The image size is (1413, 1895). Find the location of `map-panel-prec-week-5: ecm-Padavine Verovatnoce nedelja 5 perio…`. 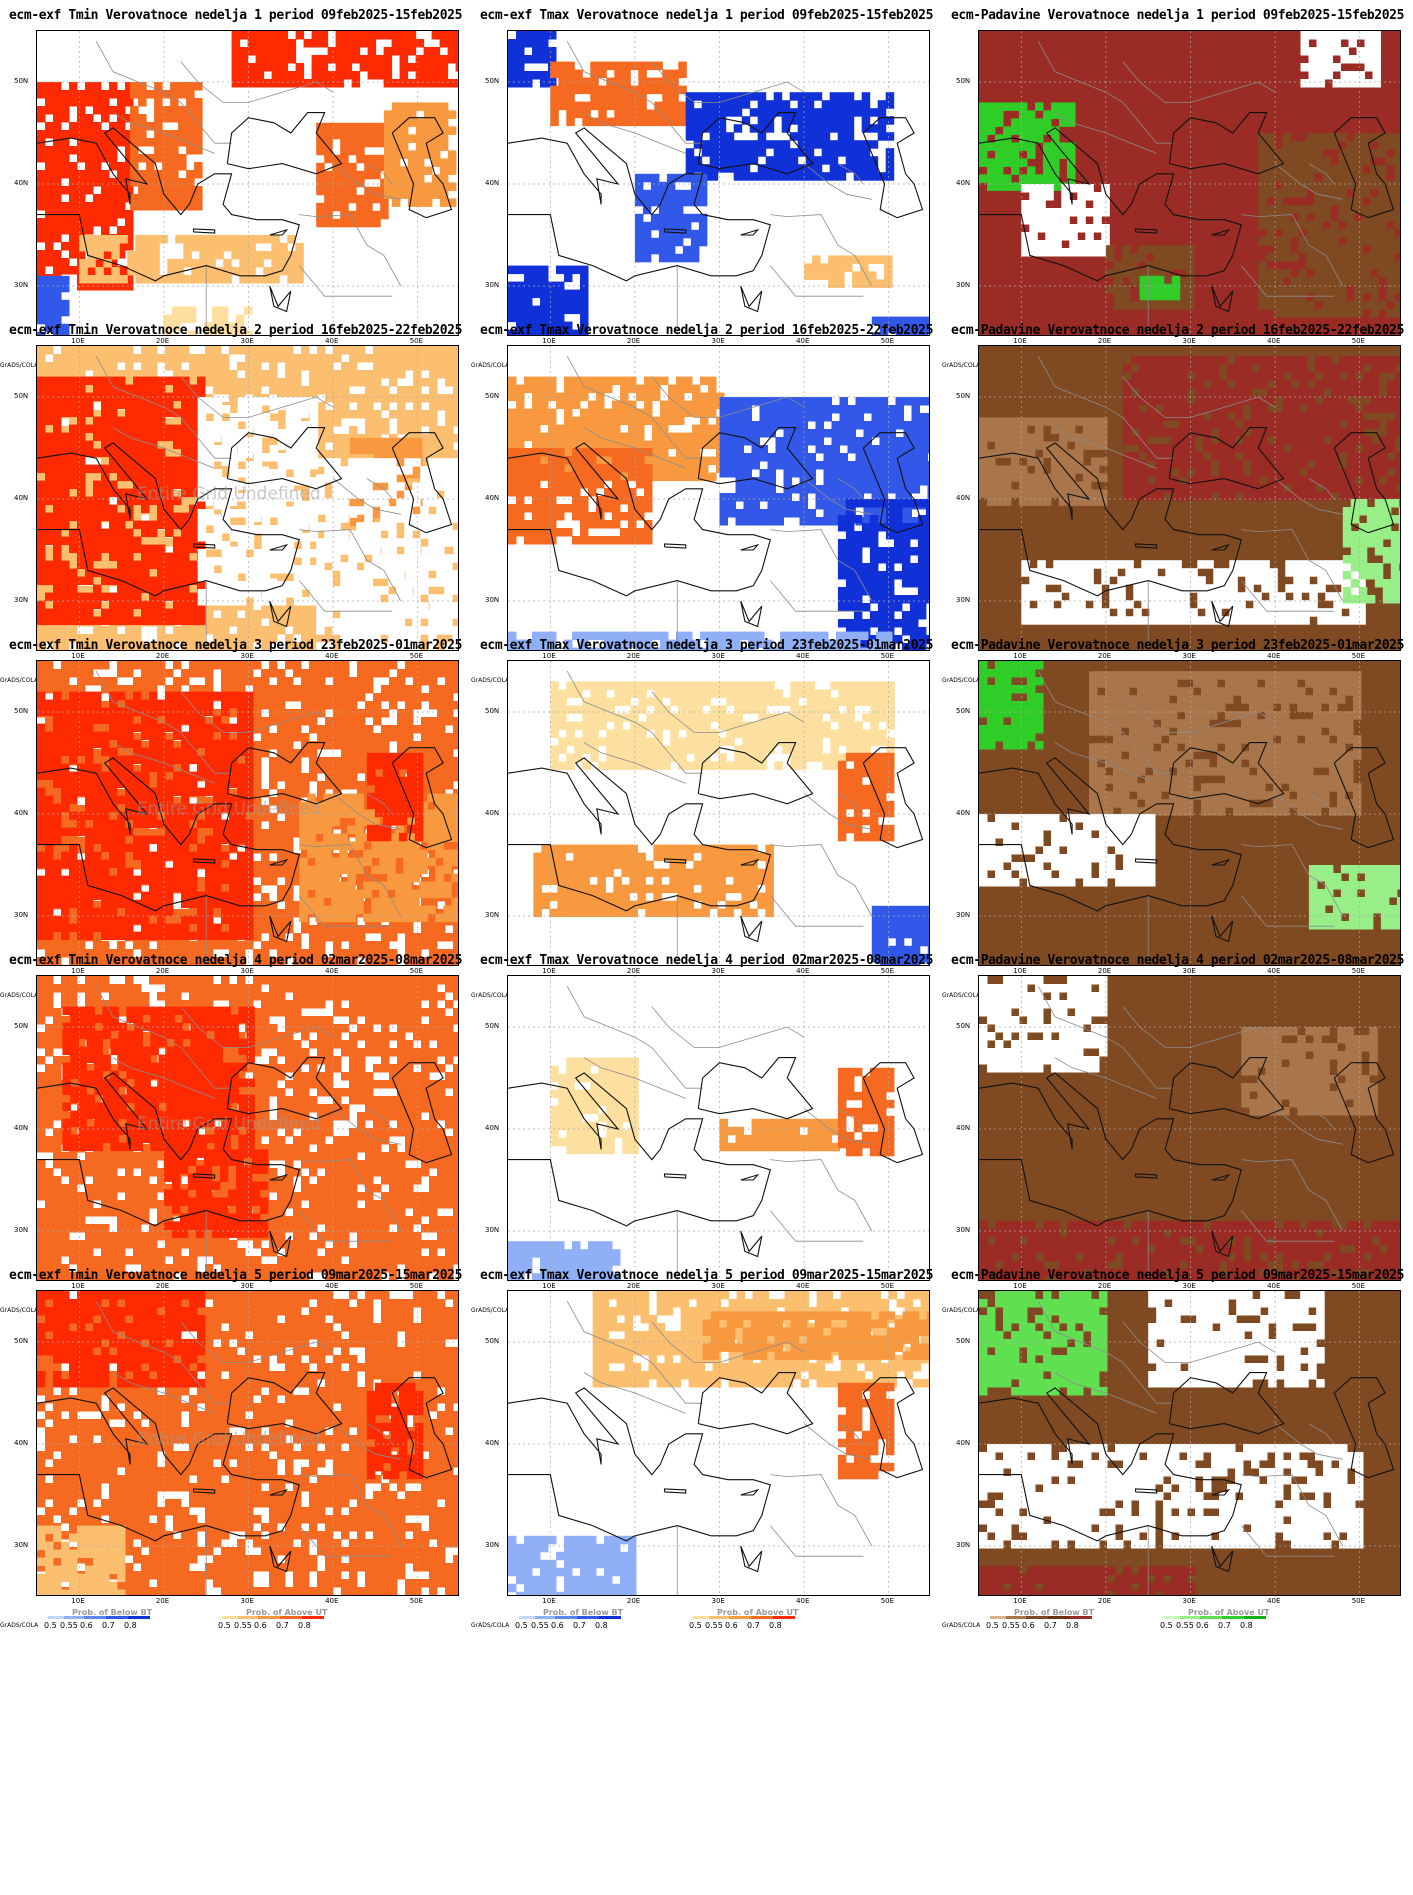

map-panel-prec-week-5: ecm-Padavine Verovatnoce nedelja 5 perio… is located at coordinates (1177, 1449).